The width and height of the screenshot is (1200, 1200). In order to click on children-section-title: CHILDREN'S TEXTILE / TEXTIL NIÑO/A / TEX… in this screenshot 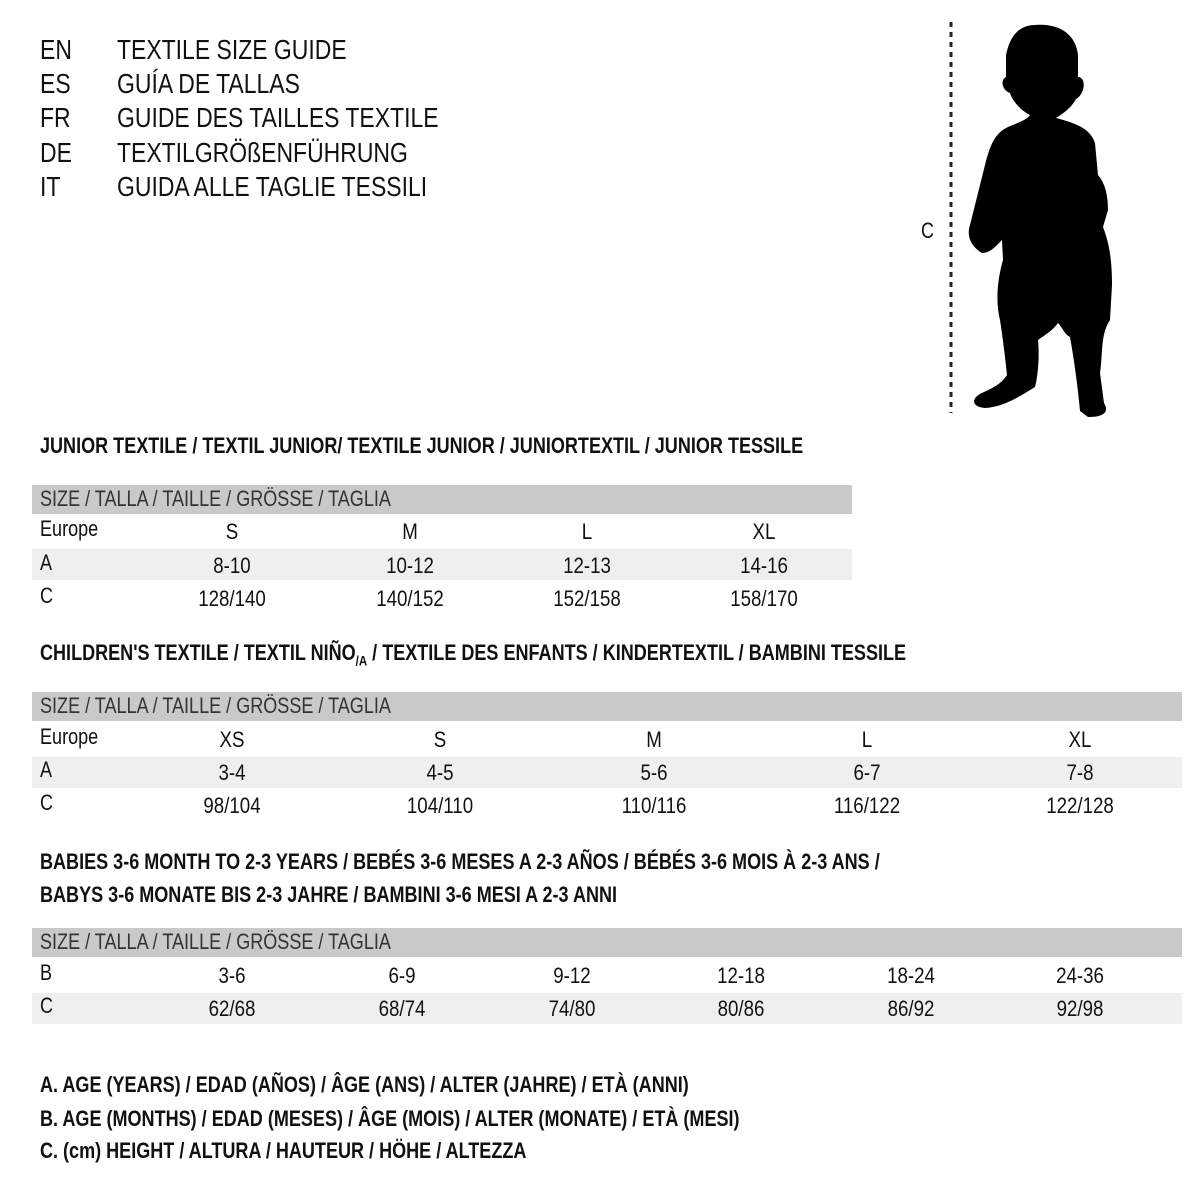, I will do `click(473, 654)`.